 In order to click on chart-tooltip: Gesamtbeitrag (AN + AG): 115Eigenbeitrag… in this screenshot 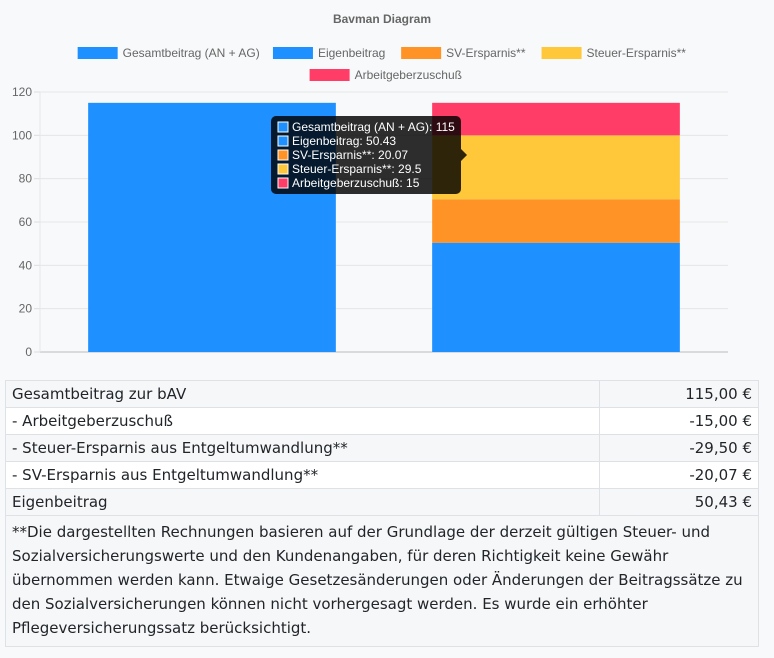, I will do `click(369, 155)`.